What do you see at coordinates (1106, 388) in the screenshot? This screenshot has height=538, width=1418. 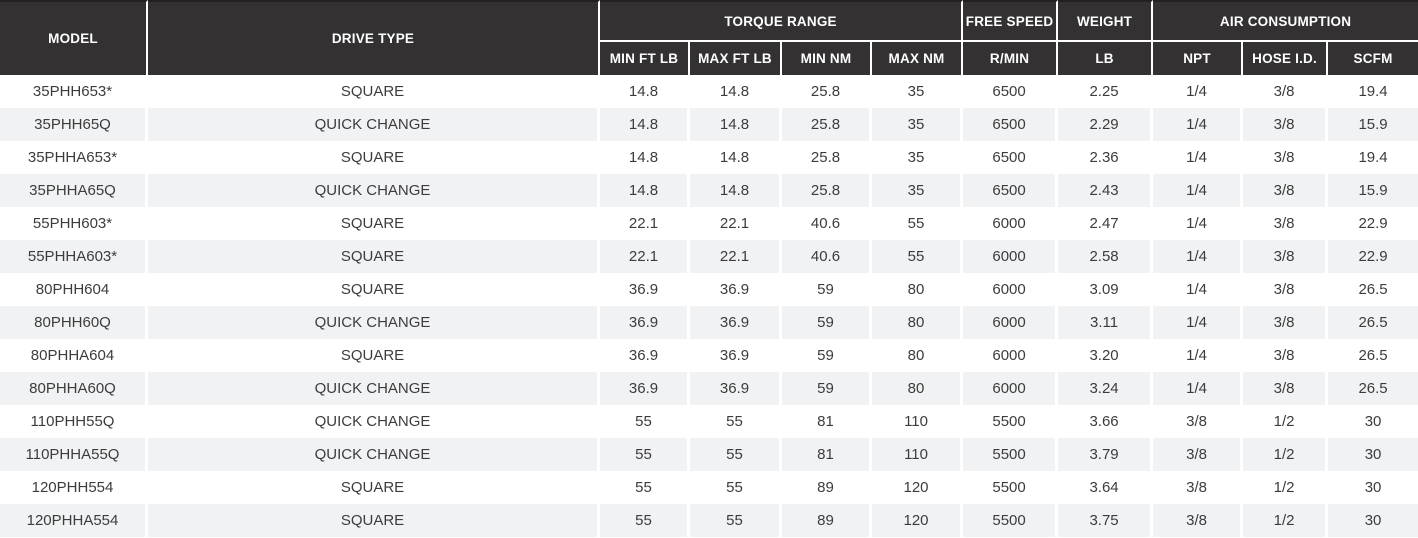 I see `lb-cell: 3.24` at bounding box center [1106, 388].